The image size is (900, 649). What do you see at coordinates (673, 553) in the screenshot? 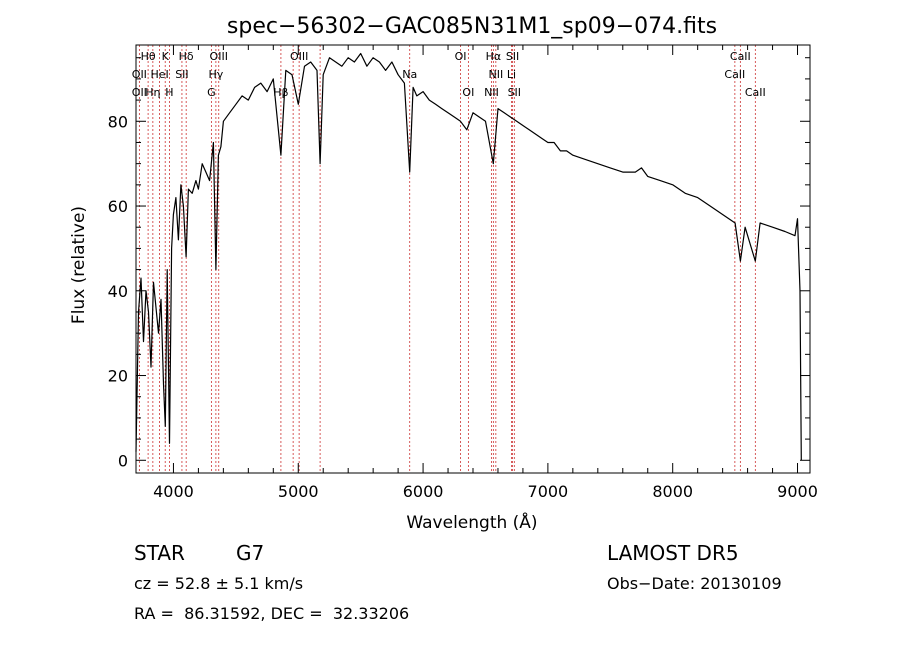
I see `survey-name: LAMOST DR5` at bounding box center [673, 553].